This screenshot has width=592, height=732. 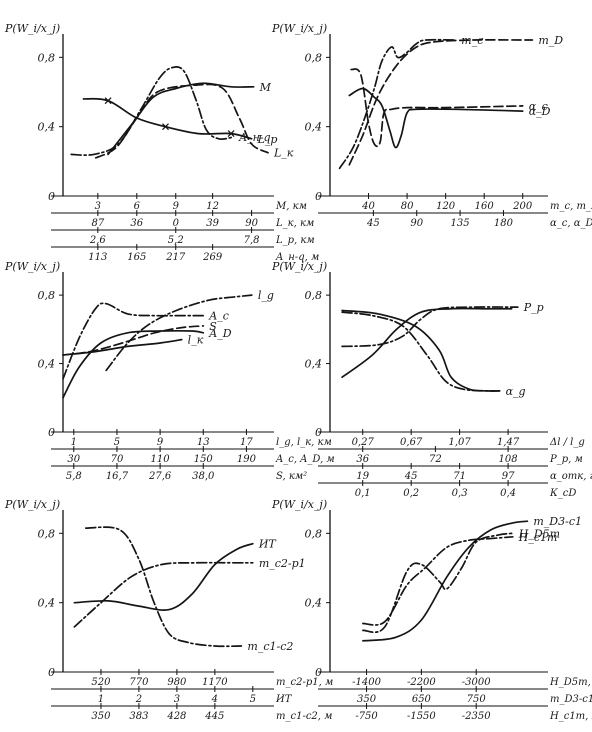 What do you see at coordinates (161, 459) in the screenshot?
I see `x-tick-label: 110` at bounding box center [161, 459].